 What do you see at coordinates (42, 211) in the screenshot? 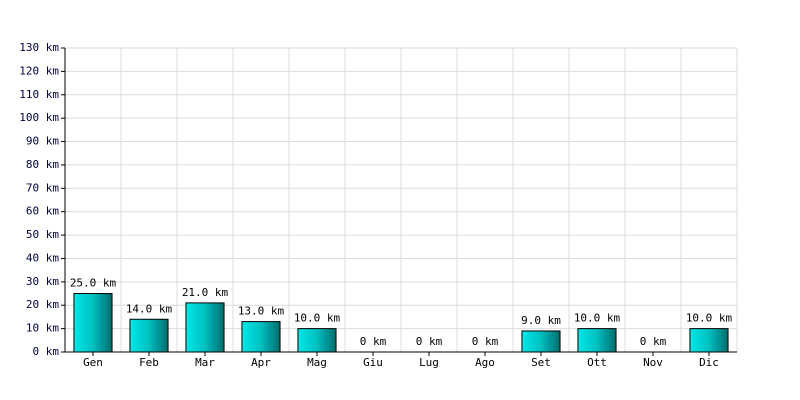
I see `y-tick-label: 60 km` at bounding box center [42, 211].